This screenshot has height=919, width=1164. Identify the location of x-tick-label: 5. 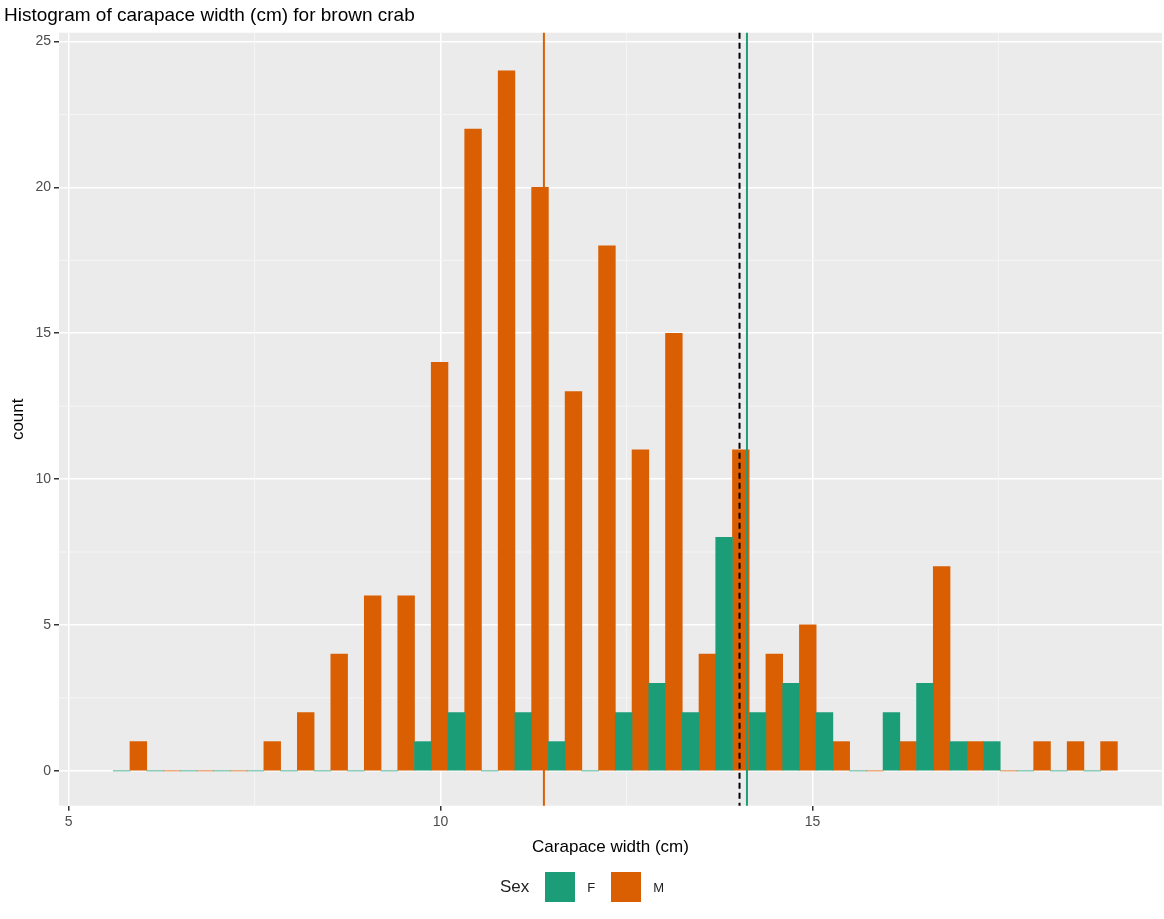
(68, 821).